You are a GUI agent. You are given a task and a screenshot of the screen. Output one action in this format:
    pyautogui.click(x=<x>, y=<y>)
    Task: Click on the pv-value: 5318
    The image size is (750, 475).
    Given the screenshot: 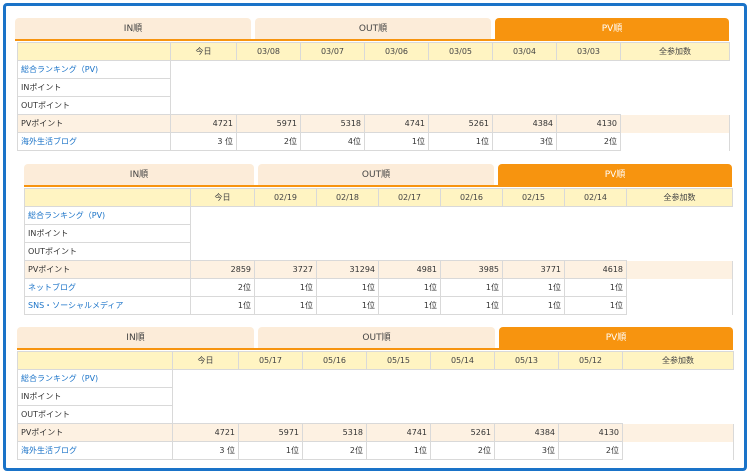 What is the action you would take?
    pyautogui.click(x=332, y=123)
    